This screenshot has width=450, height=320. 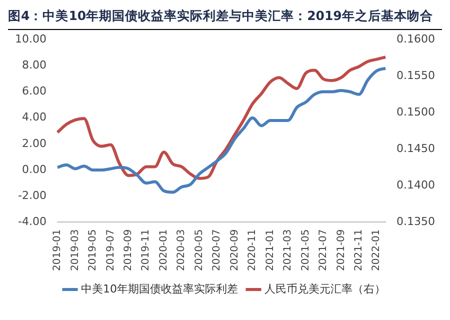 I want to click on x-tick-label: 2019-01, so click(x=58, y=250).